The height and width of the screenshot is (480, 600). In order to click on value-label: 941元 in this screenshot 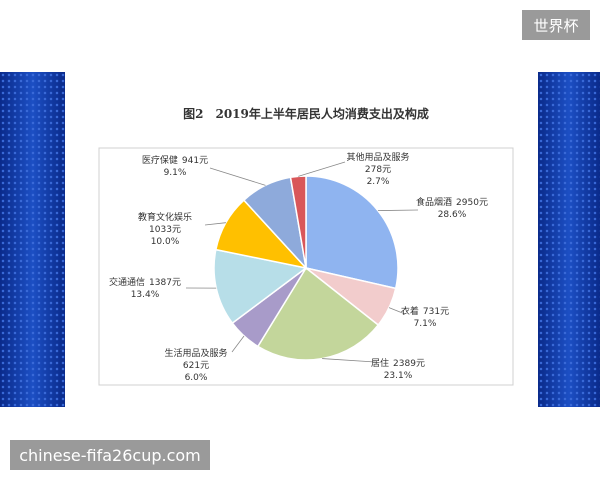, I will do `click(195, 161)`.